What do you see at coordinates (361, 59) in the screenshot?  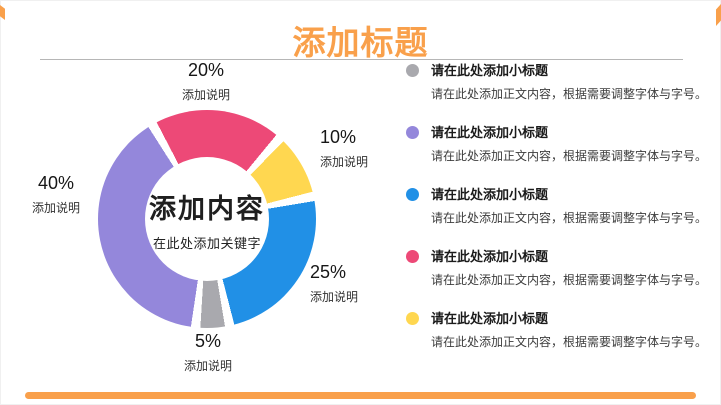 I see `title-divider` at bounding box center [361, 59].